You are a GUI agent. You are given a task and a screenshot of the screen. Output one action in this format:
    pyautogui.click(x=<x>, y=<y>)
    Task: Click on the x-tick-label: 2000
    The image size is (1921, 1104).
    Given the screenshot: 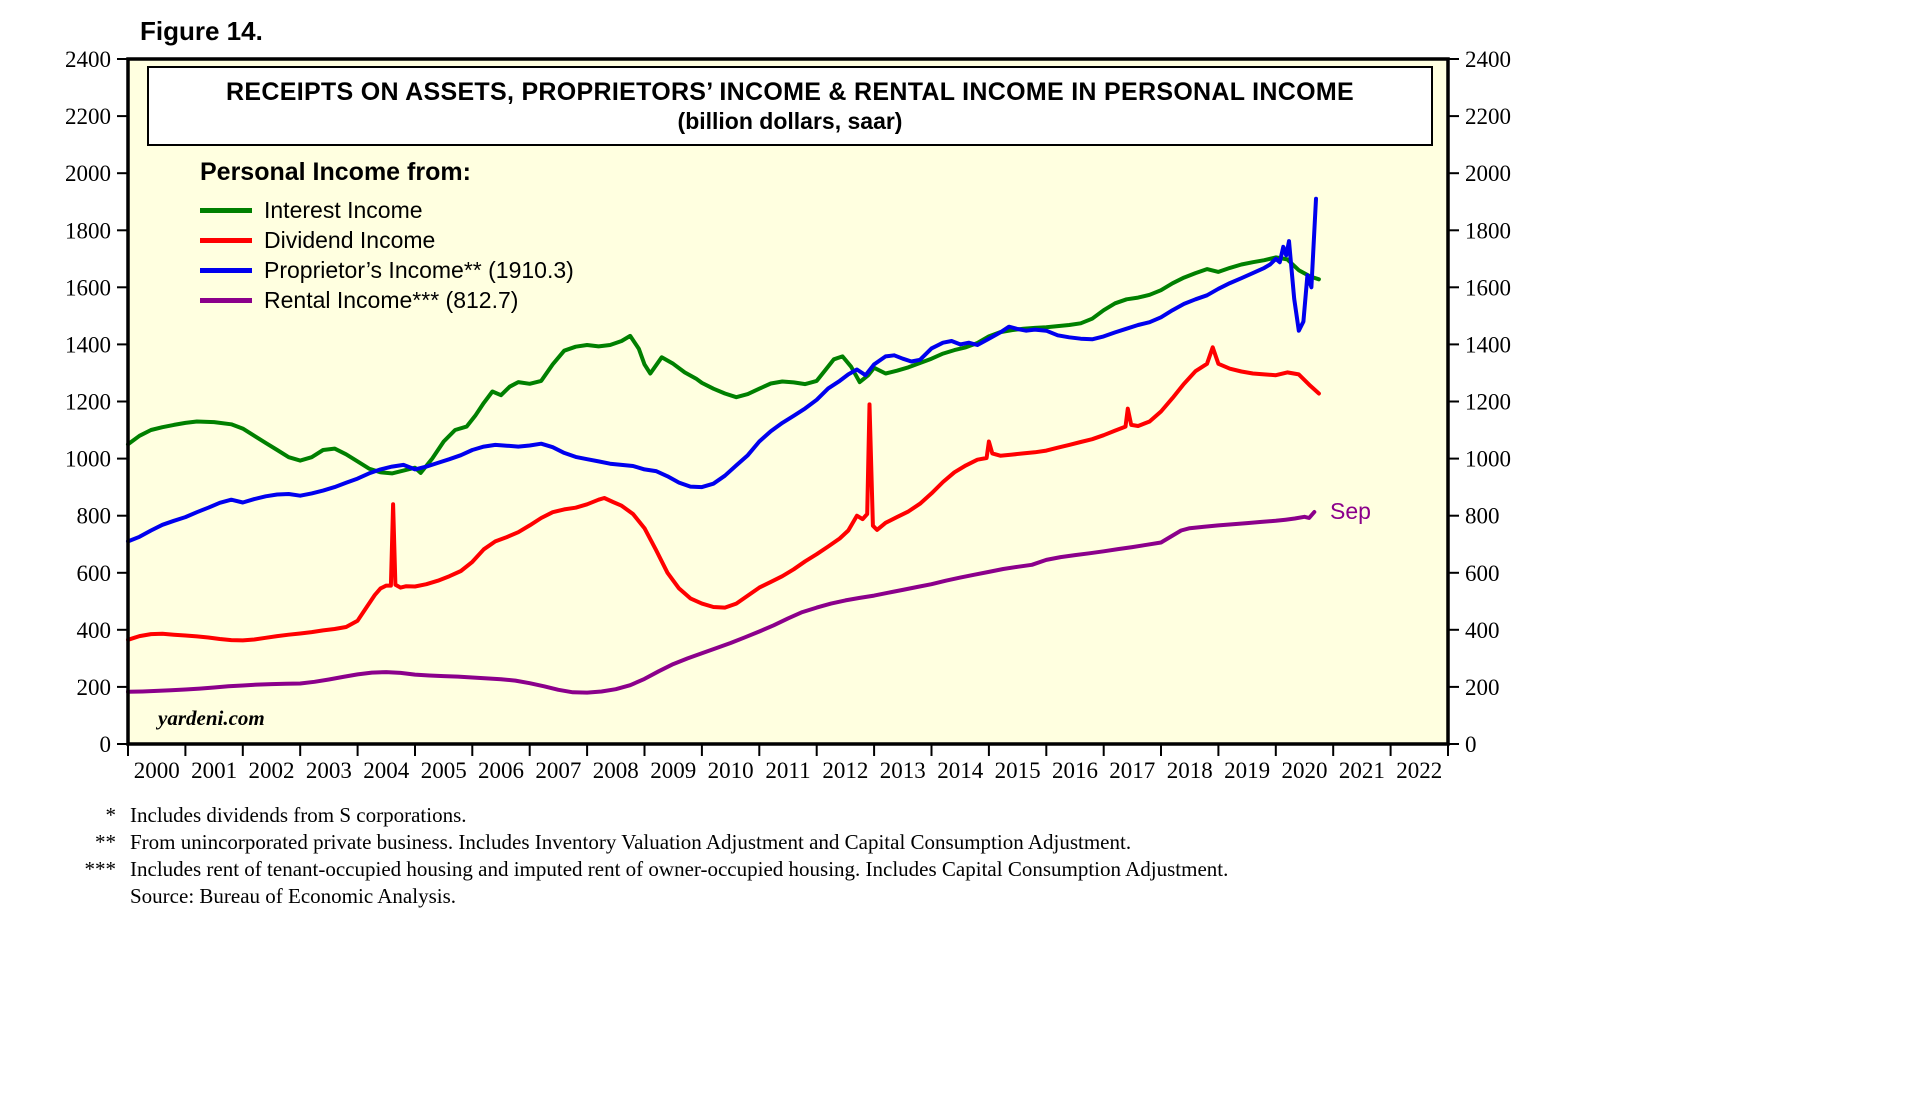 What is the action you would take?
    pyautogui.click(x=157, y=770)
    